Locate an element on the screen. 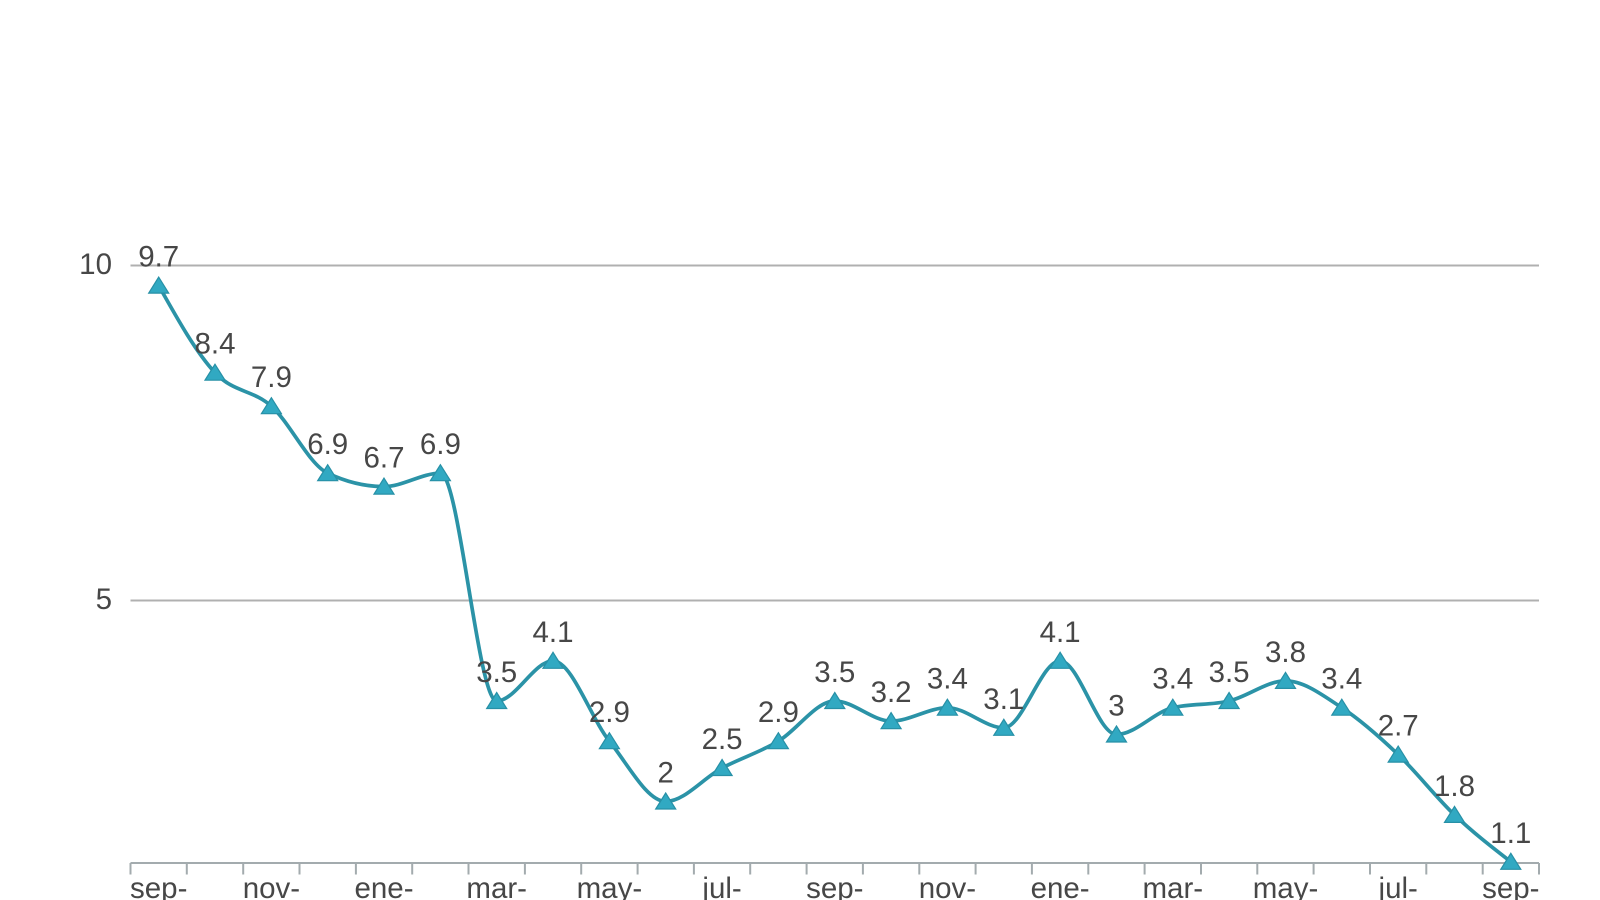 This screenshot has width=1600, height=900. svg-text: 3 is located at coordinates (1116, 706).